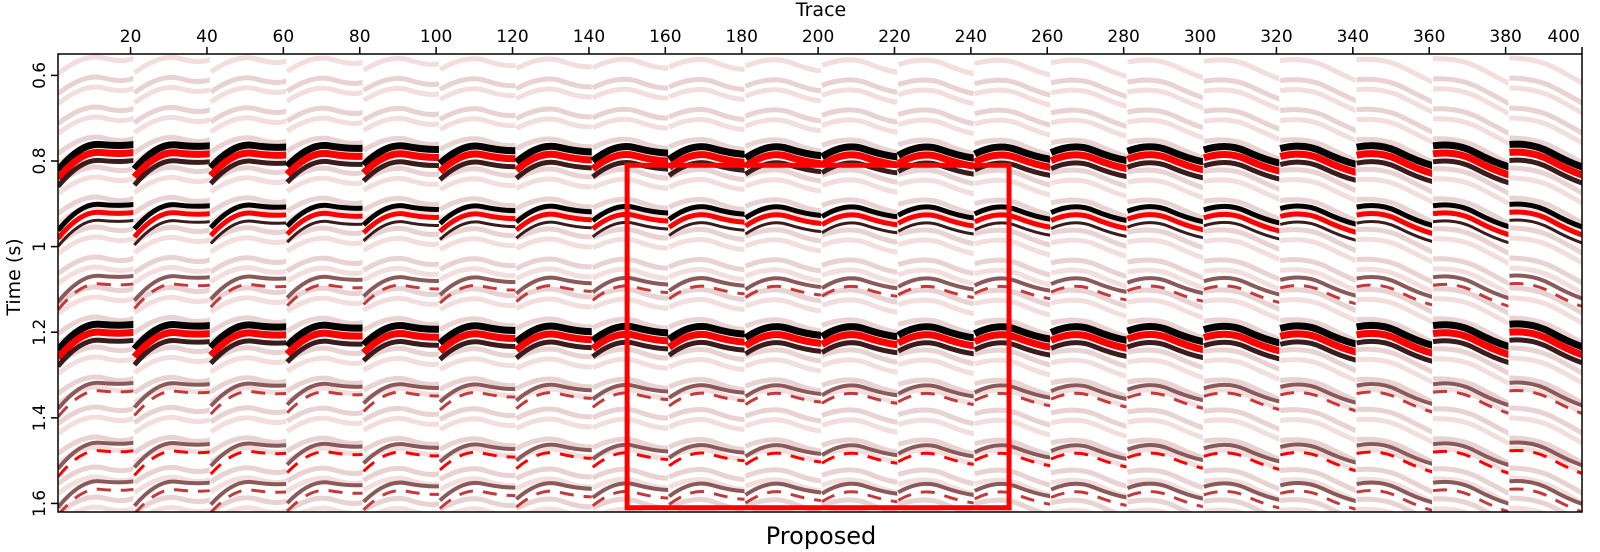 The height and width of the screenshot is (552, 1600). What do you see at coordinates (40, 160) in the screenshot?
I see `y-tick-label: 0.8` at bounding box center [40, 160].